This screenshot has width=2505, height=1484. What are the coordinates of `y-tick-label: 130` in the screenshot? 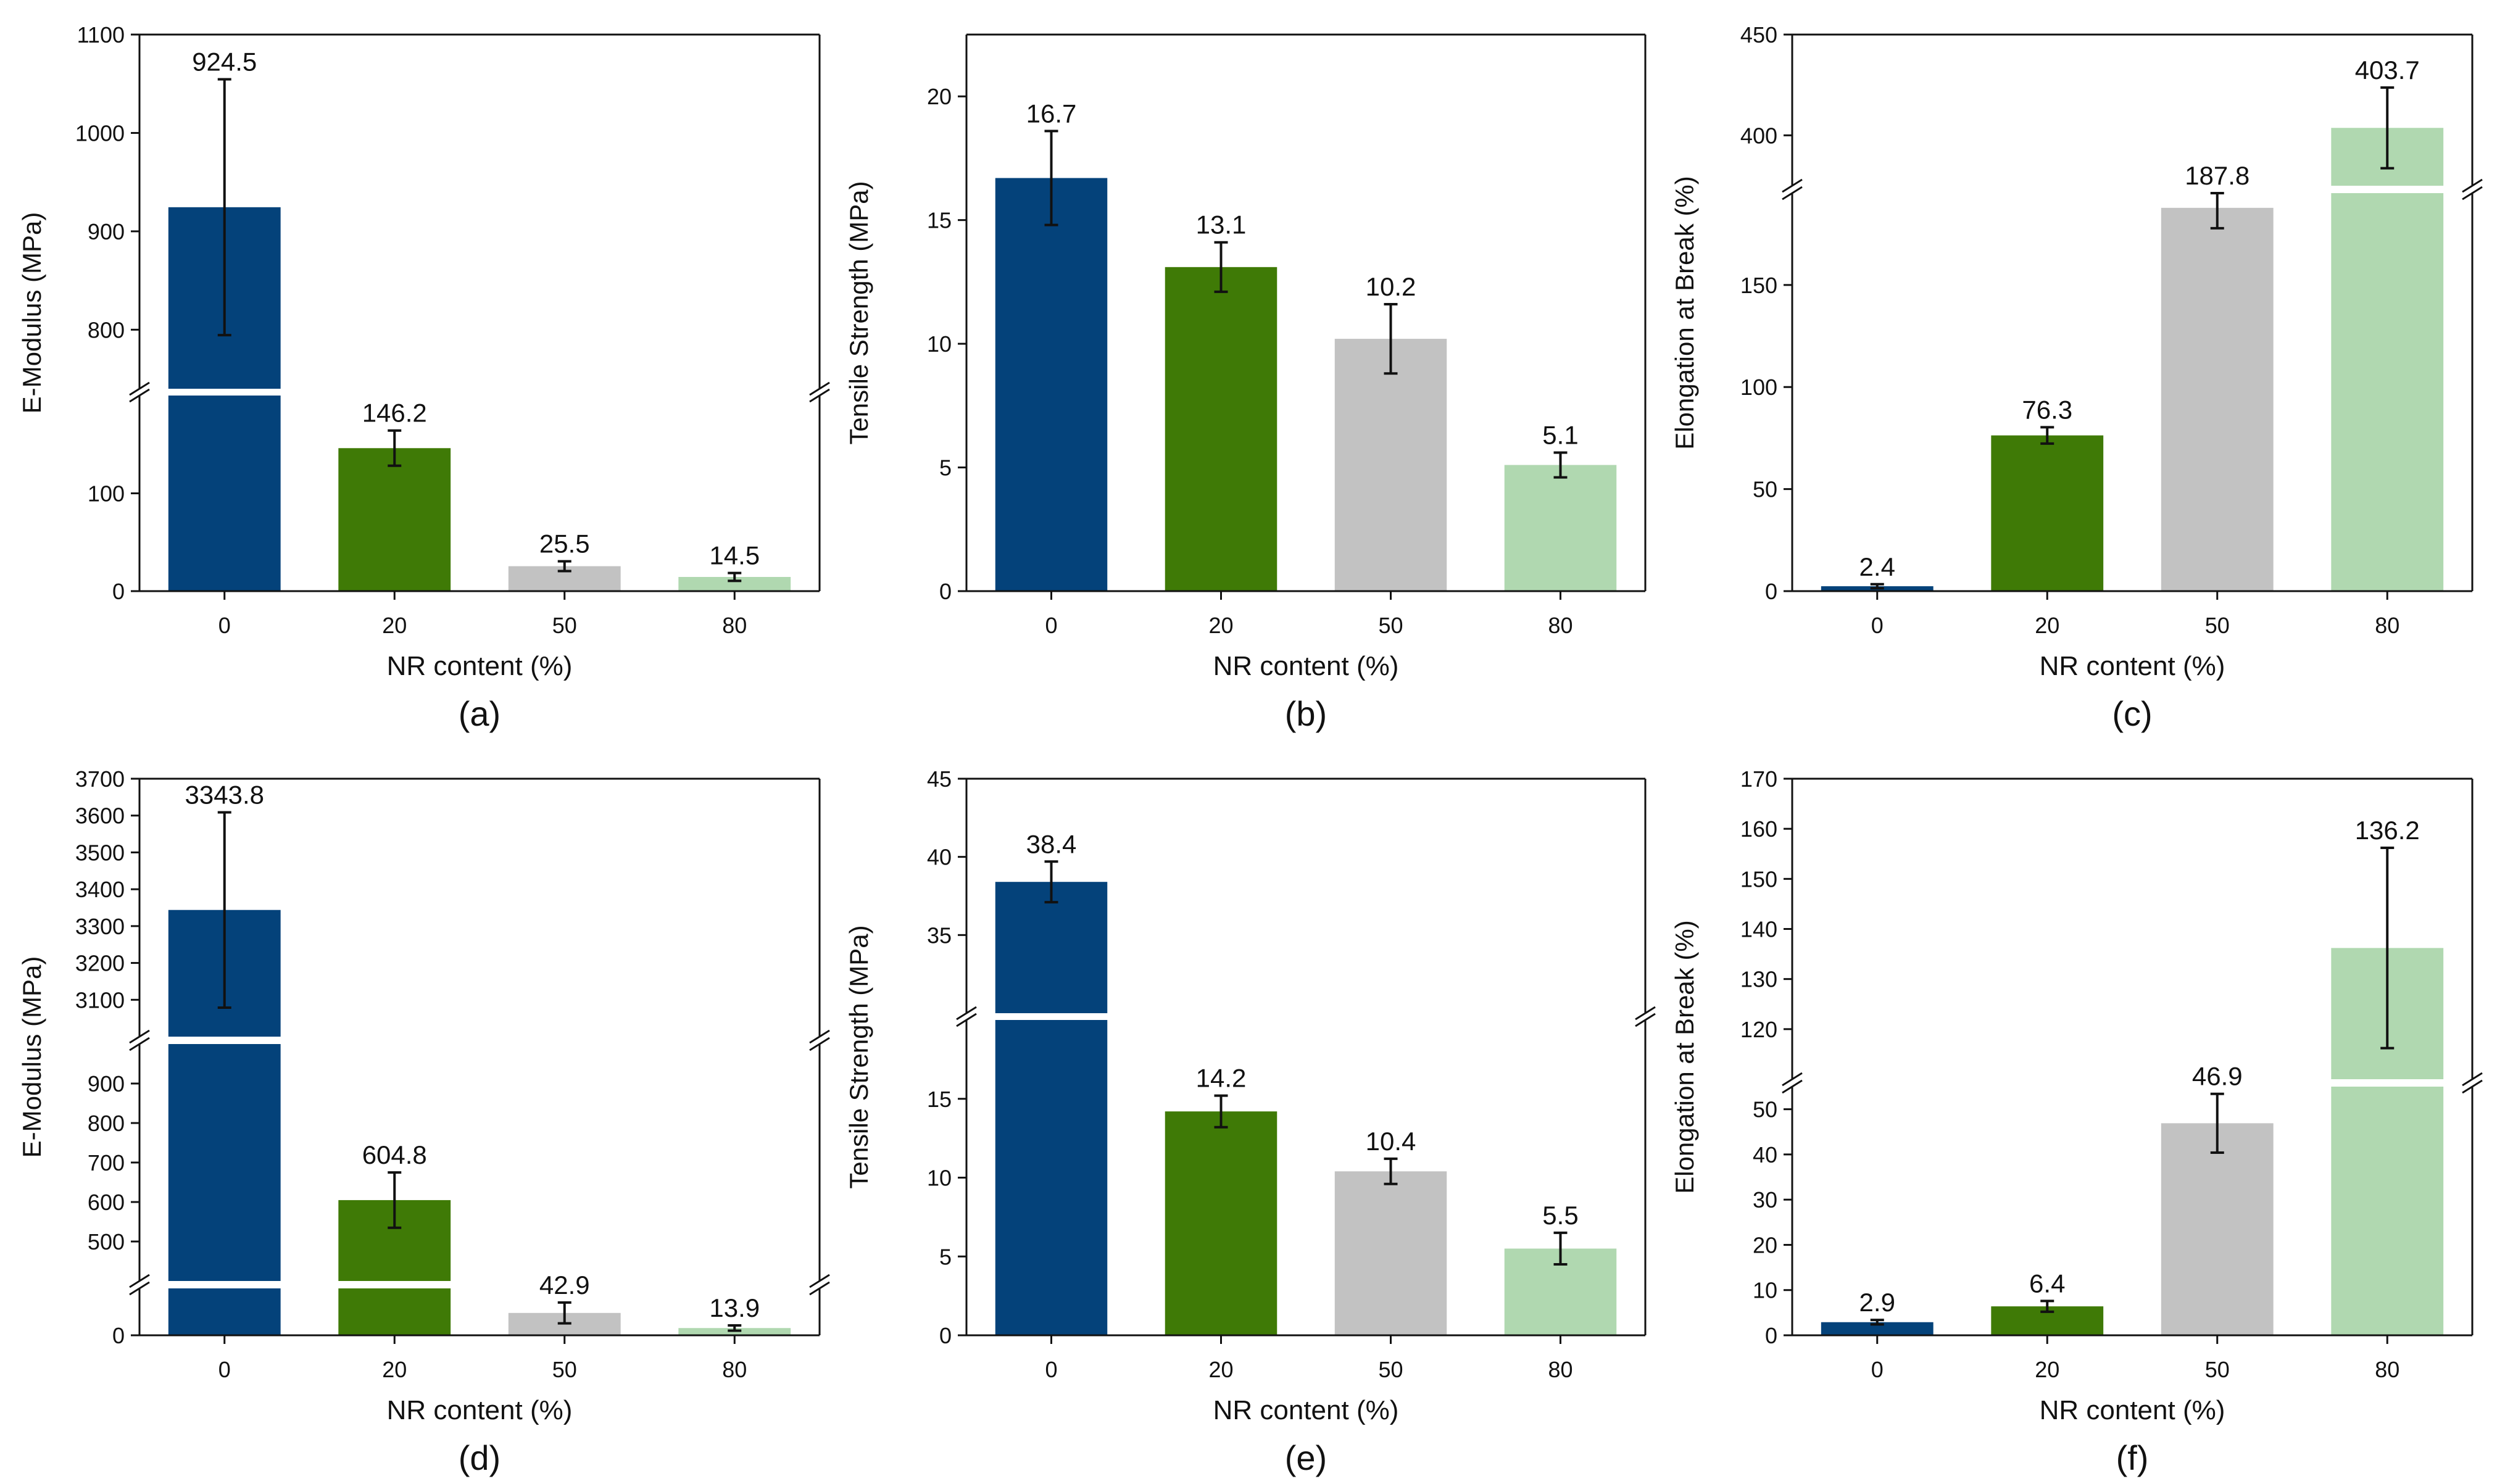 It's located at (1758, 979).